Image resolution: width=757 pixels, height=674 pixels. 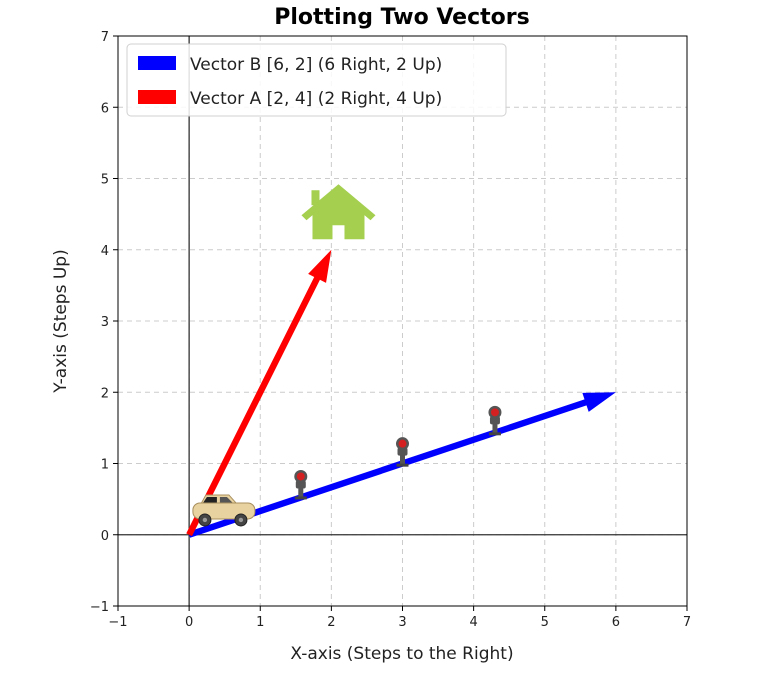 What do you see at coordinates (105, 180) in the screenshot?
I see `y-tick-label-6: 5` at bounding box center [105, 180].